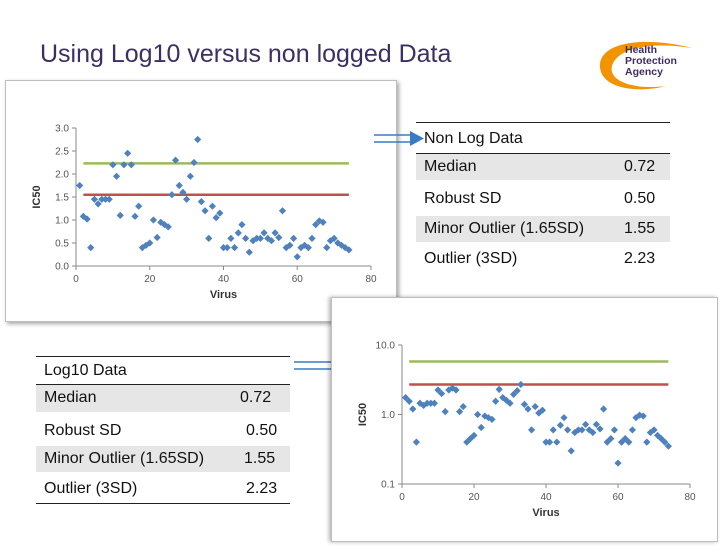 This screenshot has height=546, width=720. I want to click on table-row: Robust SD 0.50, so click(163, 431).